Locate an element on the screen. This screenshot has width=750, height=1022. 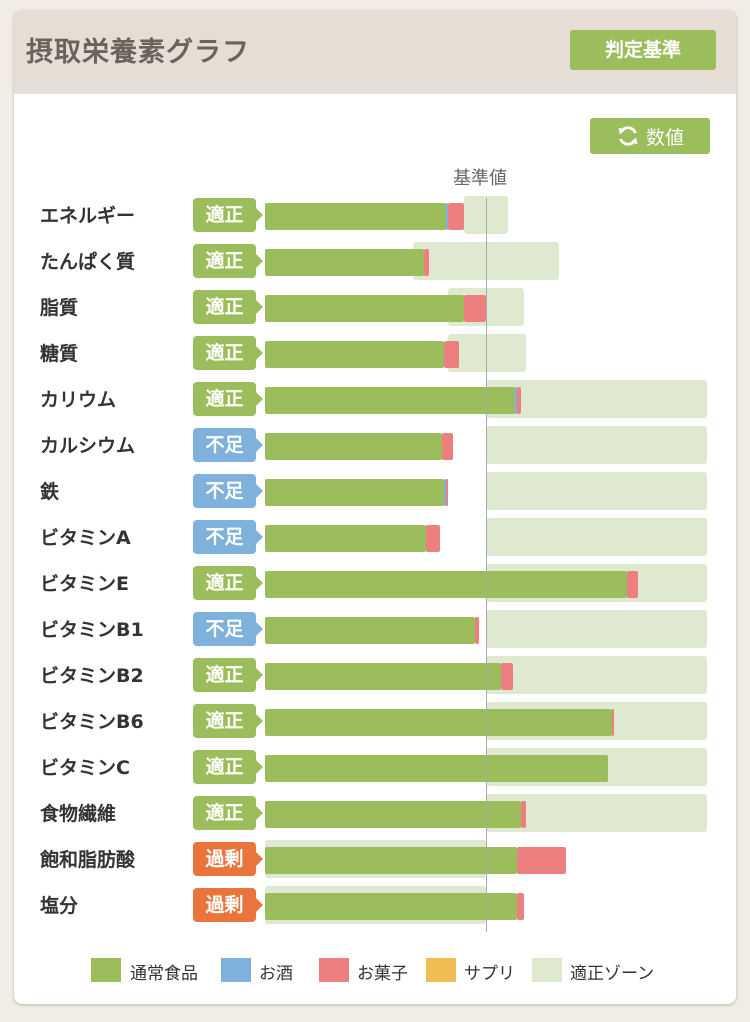
legend-swatch-normal-food is located at coordinates (106, 970).